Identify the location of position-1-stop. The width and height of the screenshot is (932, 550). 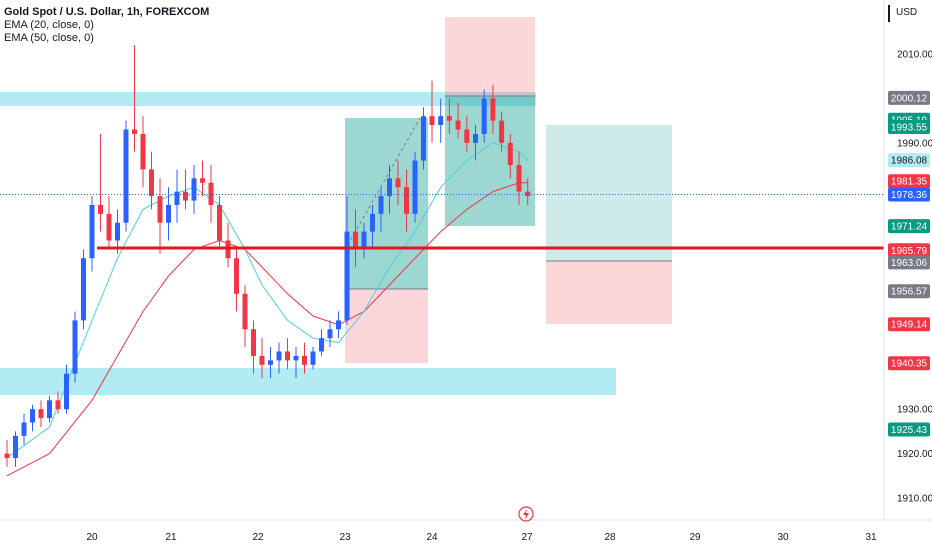
(386, 326).